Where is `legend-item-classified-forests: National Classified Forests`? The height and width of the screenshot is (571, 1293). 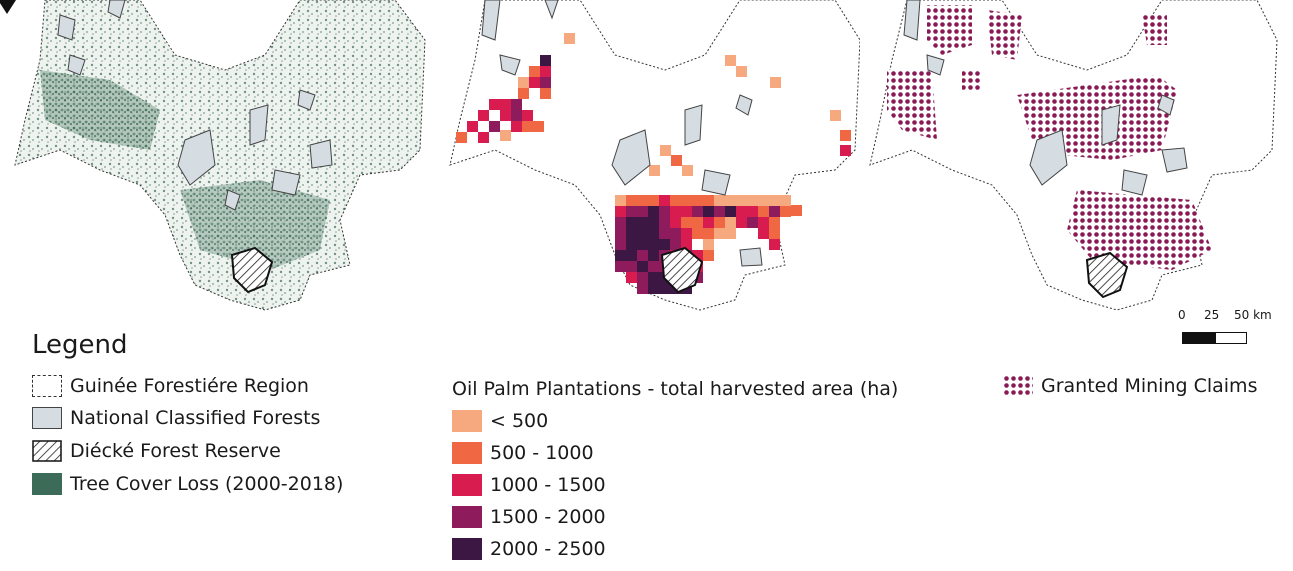
legend-item-classified-forests: National Classified Forests is located at coordinates (176, 418).